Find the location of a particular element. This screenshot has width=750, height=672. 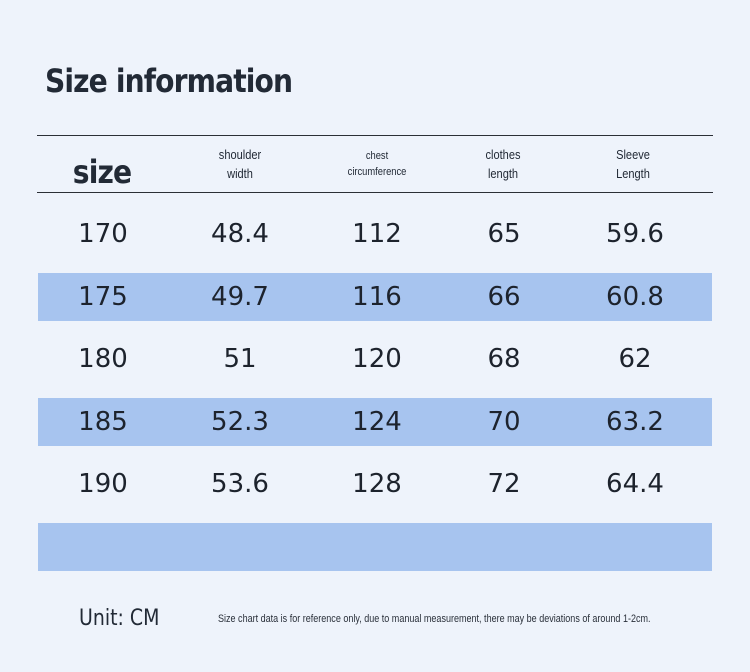

table-row: 175 49.7 116 66 60.8 is located at coordinates (375, 297).